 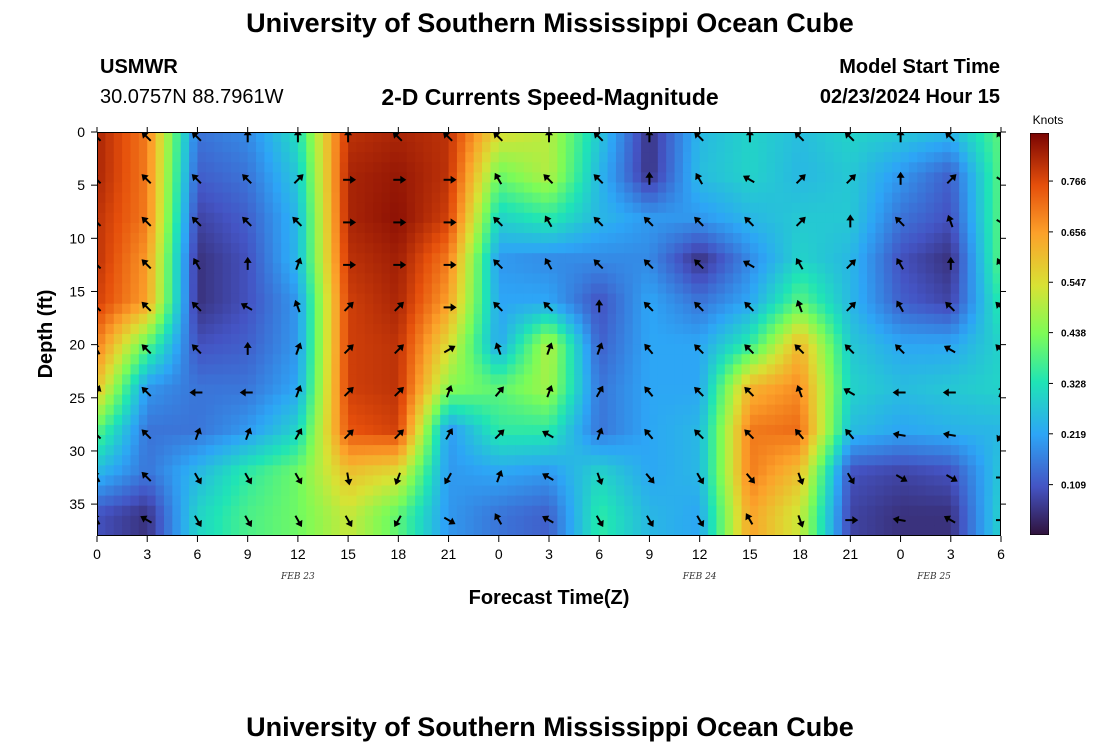 I want to click on x-axis-label: Forecast Time(Z), so click(x=549, y=598).